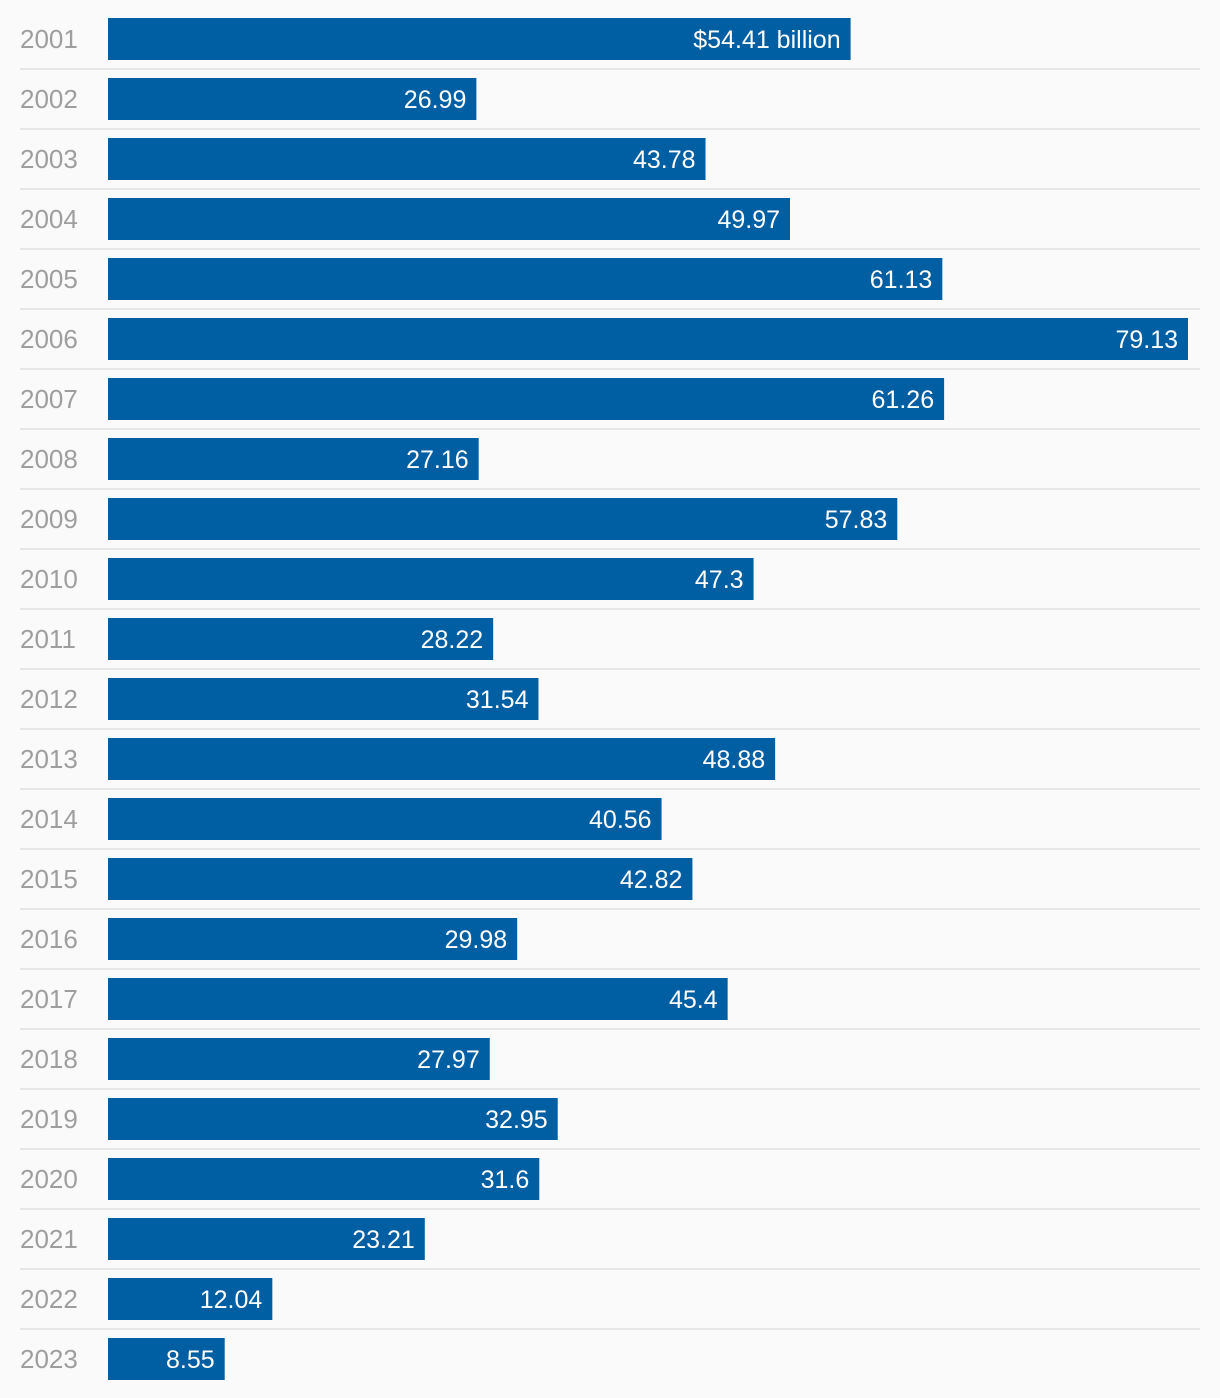 The image size is (1220, 1398). Describe the element at coordinates (505, 1180) in the screenshot. I see `value-label-2020: 31.6` at that location.